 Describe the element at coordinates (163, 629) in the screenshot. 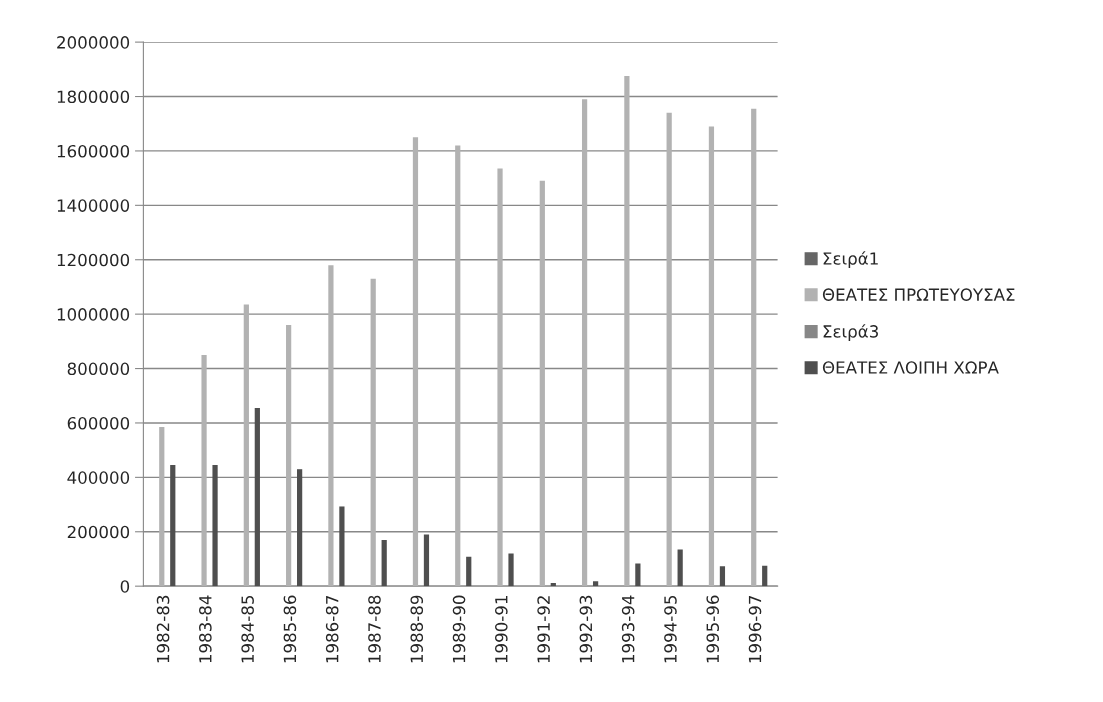

I see `x-tick-label: 1982-83` at that location.